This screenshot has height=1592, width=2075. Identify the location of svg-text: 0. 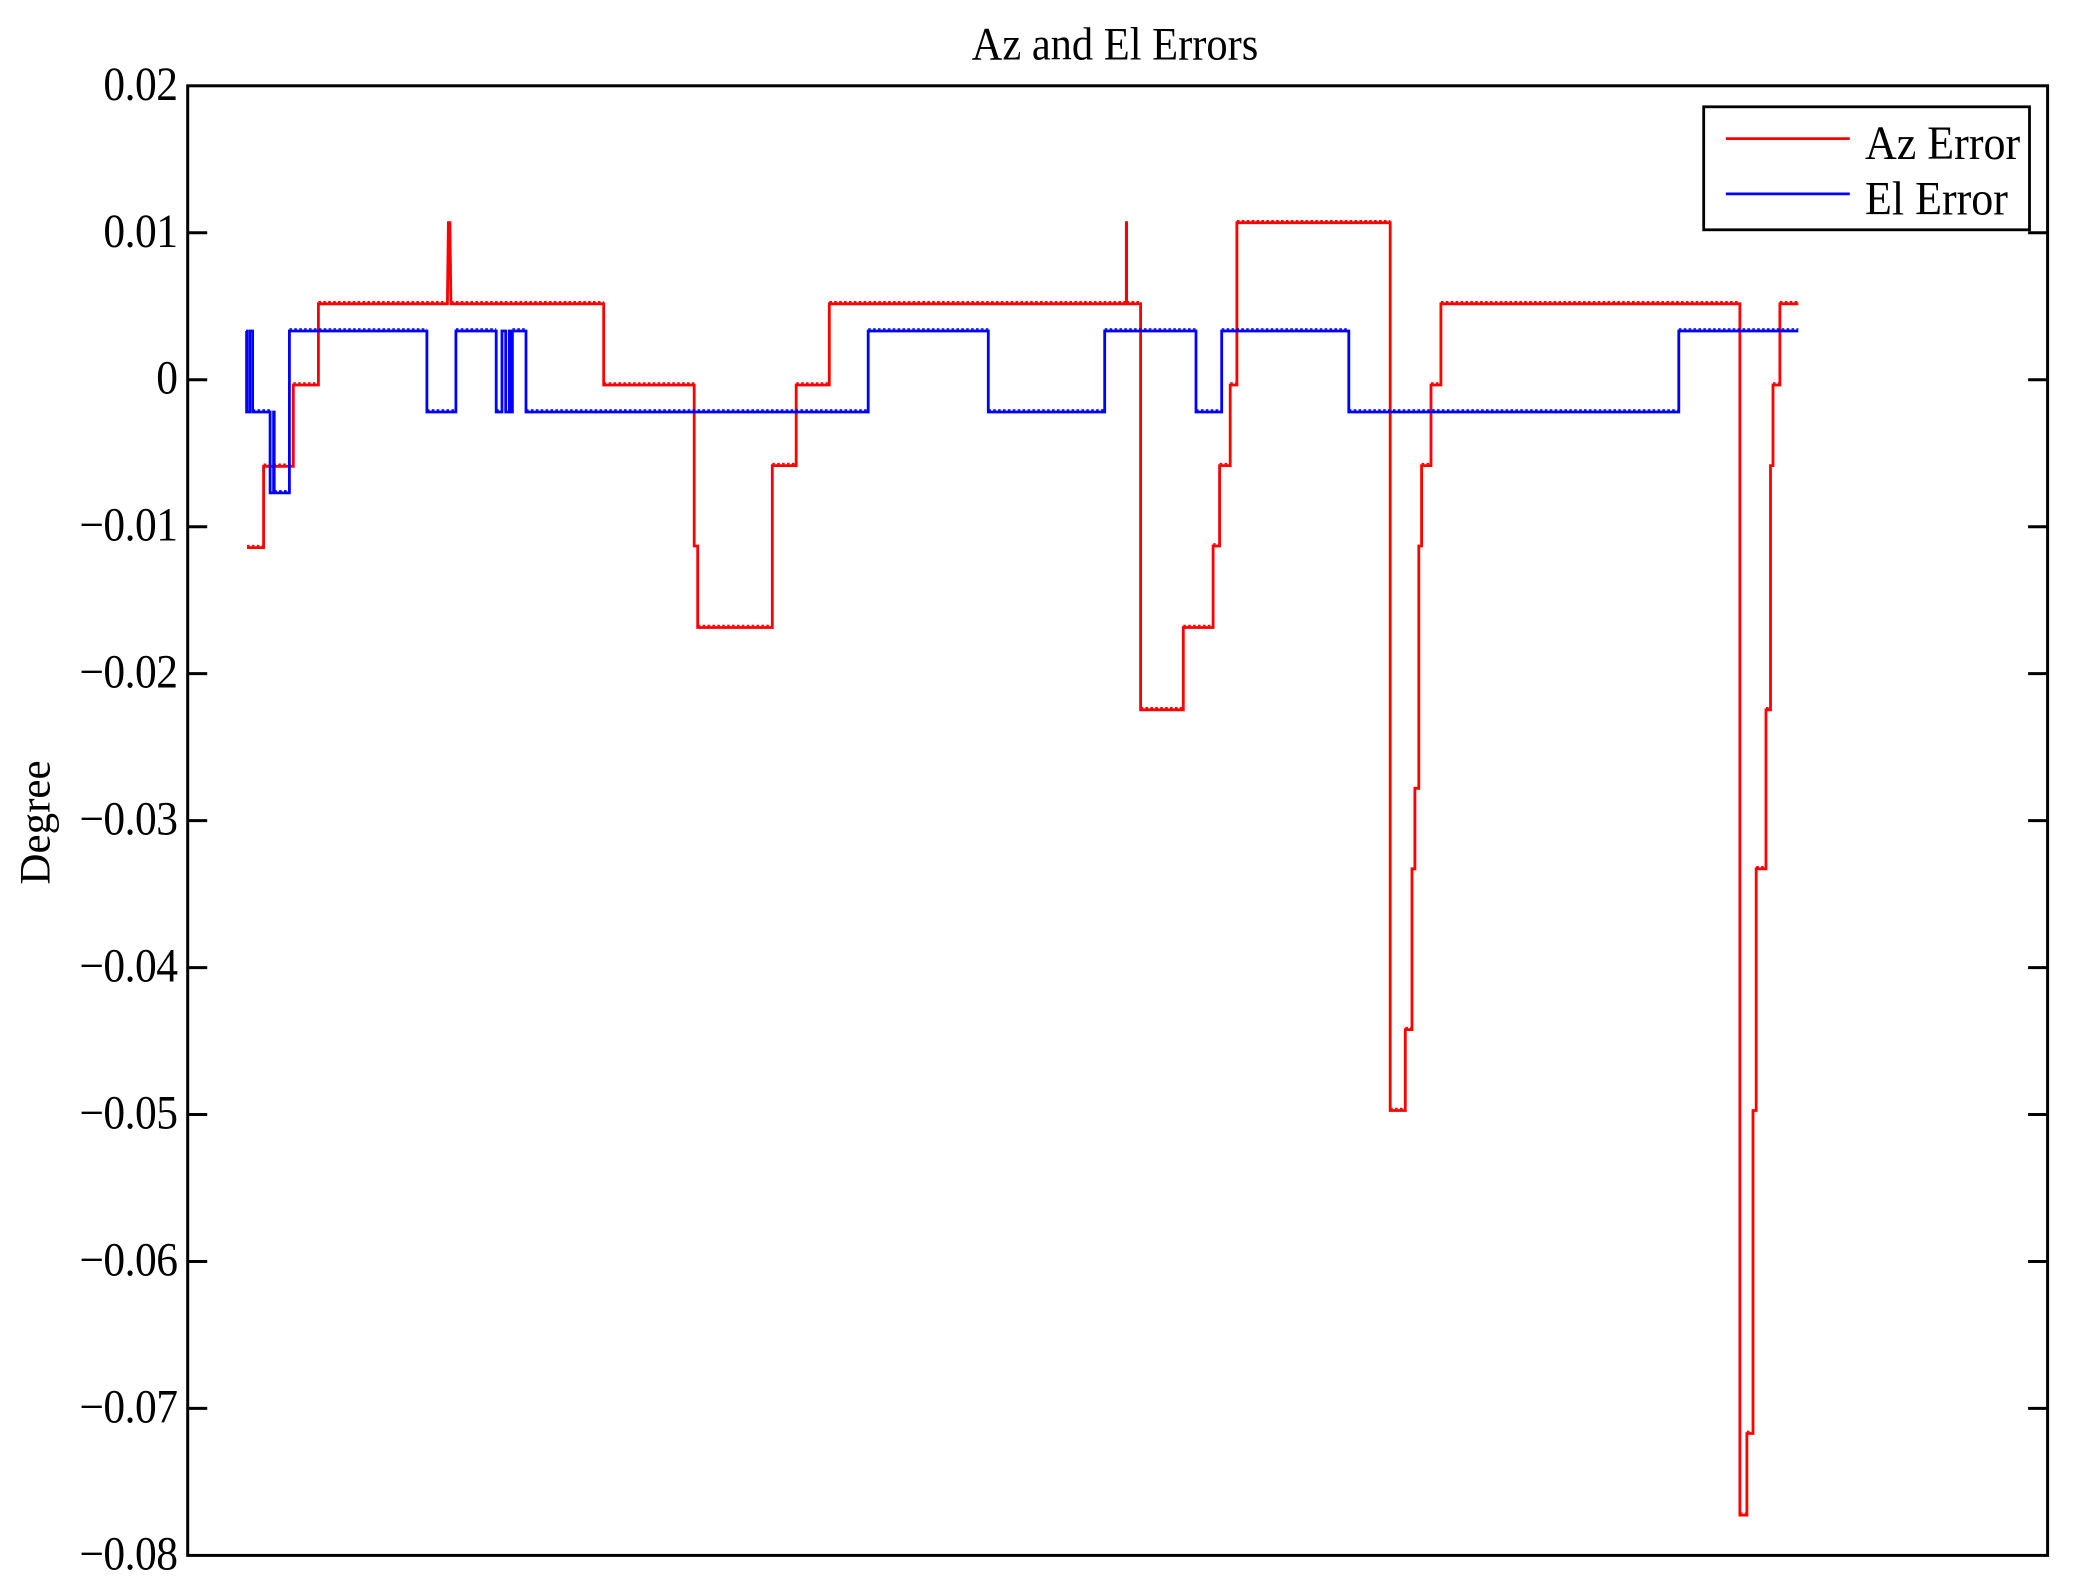
(166, 377).